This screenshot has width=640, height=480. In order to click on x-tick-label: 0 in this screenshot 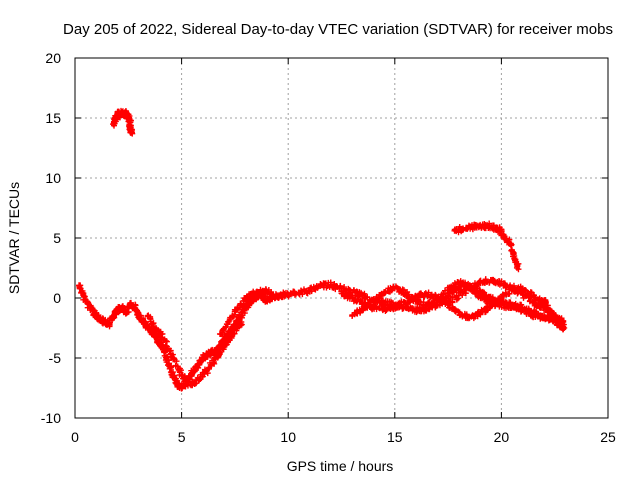, I will do `click(75, 437)`.